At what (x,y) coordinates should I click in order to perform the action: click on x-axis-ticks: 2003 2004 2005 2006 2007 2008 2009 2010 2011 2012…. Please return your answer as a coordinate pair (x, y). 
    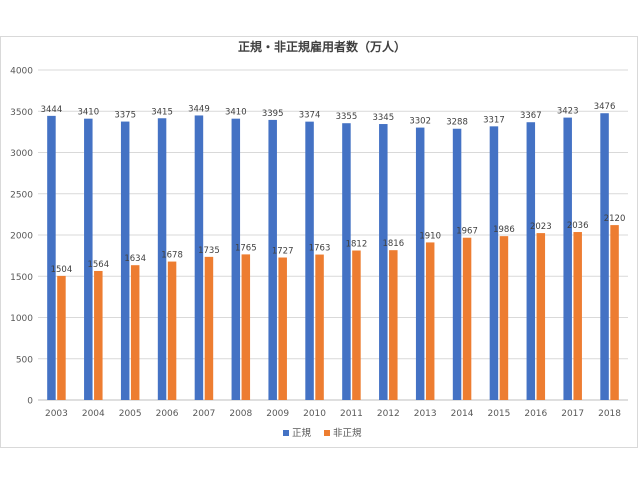
    Looking at the image, I should click on (333, 414).